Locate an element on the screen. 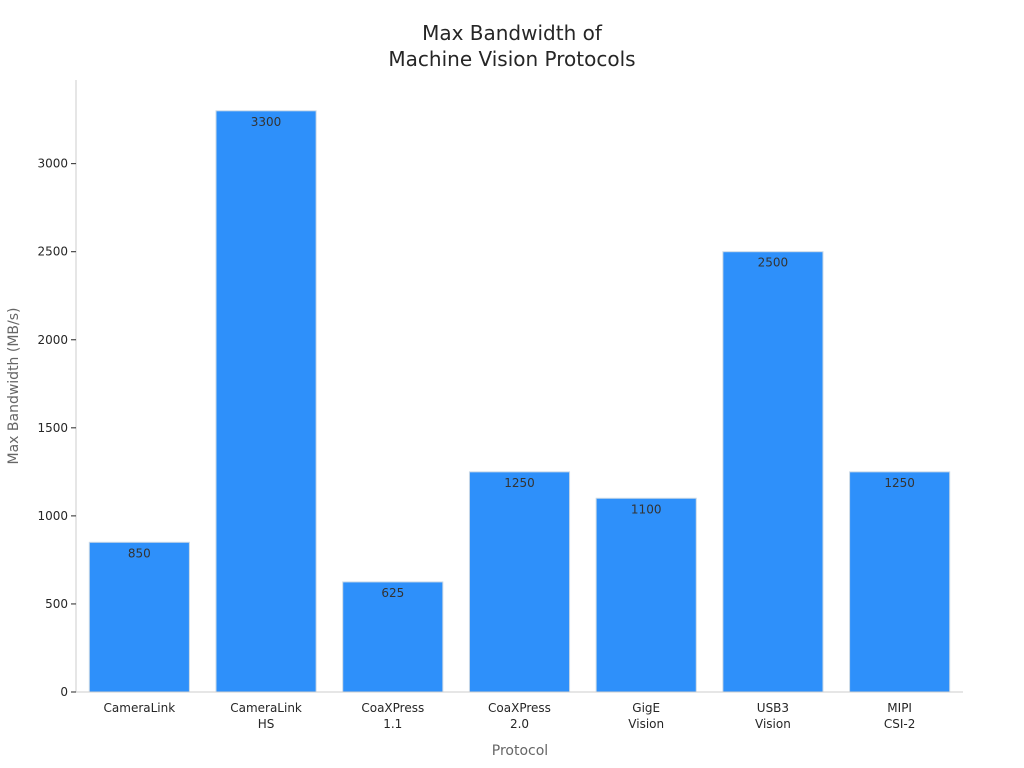 This screenshot has height=768, width=1024. x-tick-label: 1.1 is located at coordinates (392, 724).